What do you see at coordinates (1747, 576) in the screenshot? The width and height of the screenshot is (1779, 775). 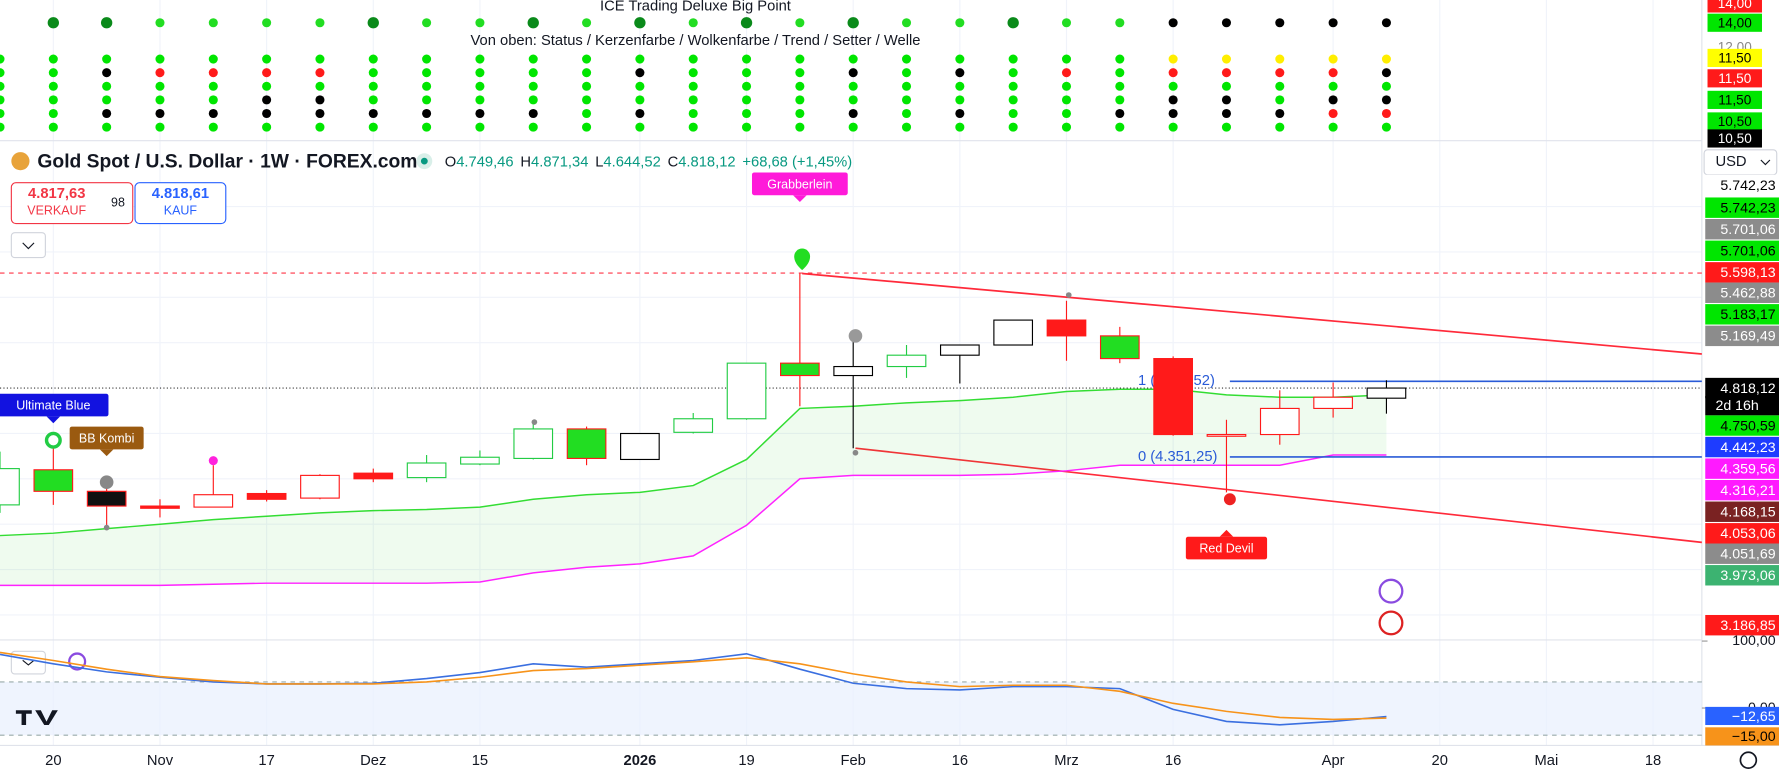 I see `price-tag-label: 3.973,06` at bounding box center [1747, 576].